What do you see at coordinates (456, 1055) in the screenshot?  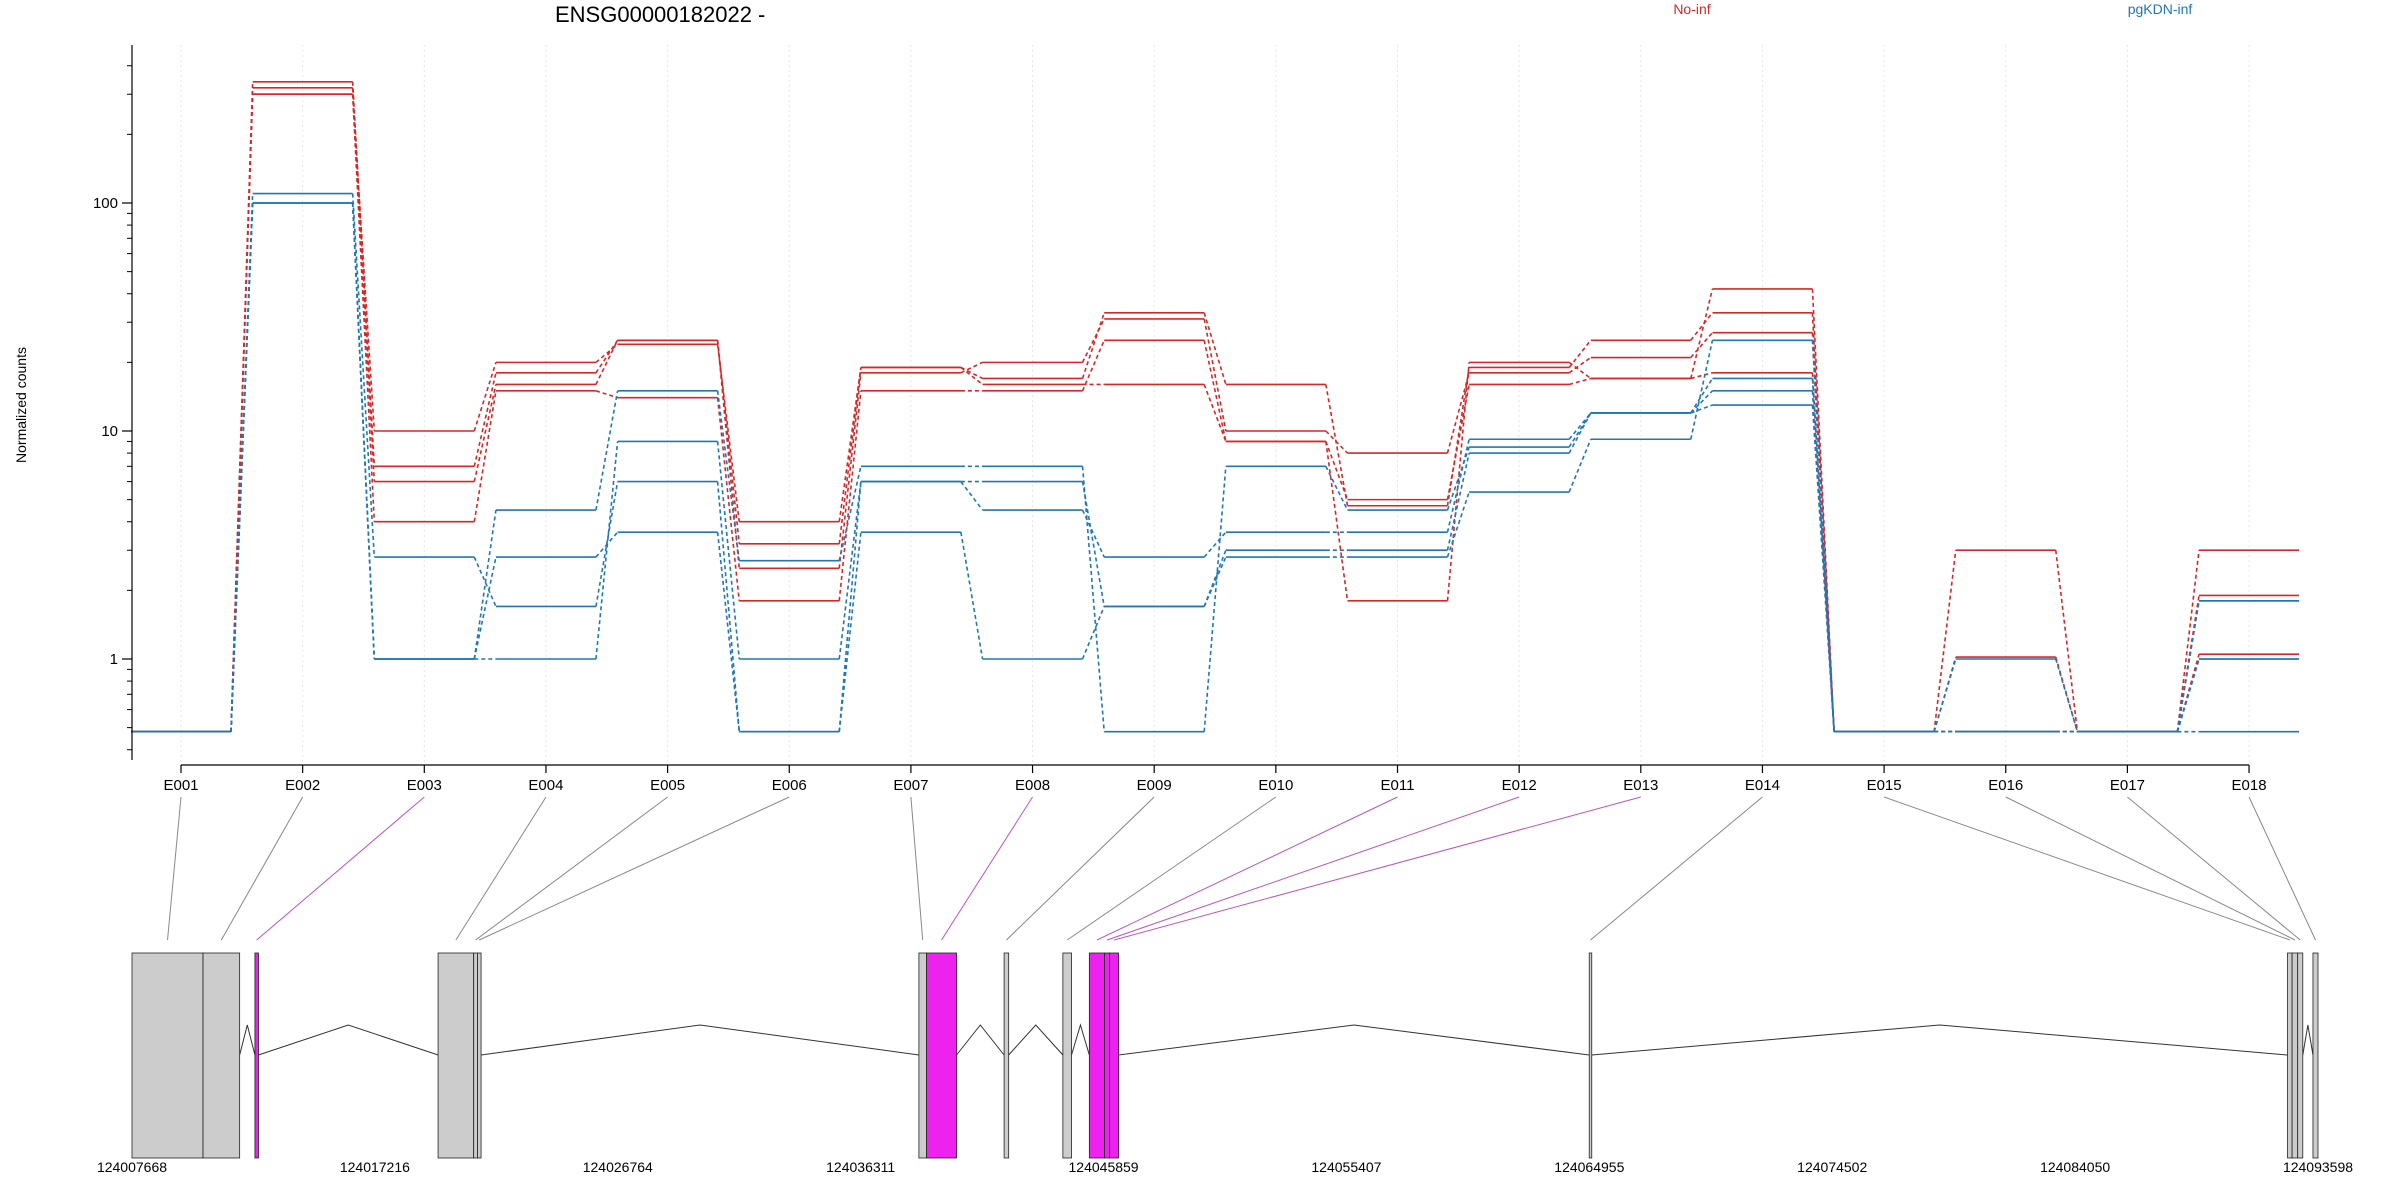 I see `exon-block-e004` at bounding box center [456, 1055].